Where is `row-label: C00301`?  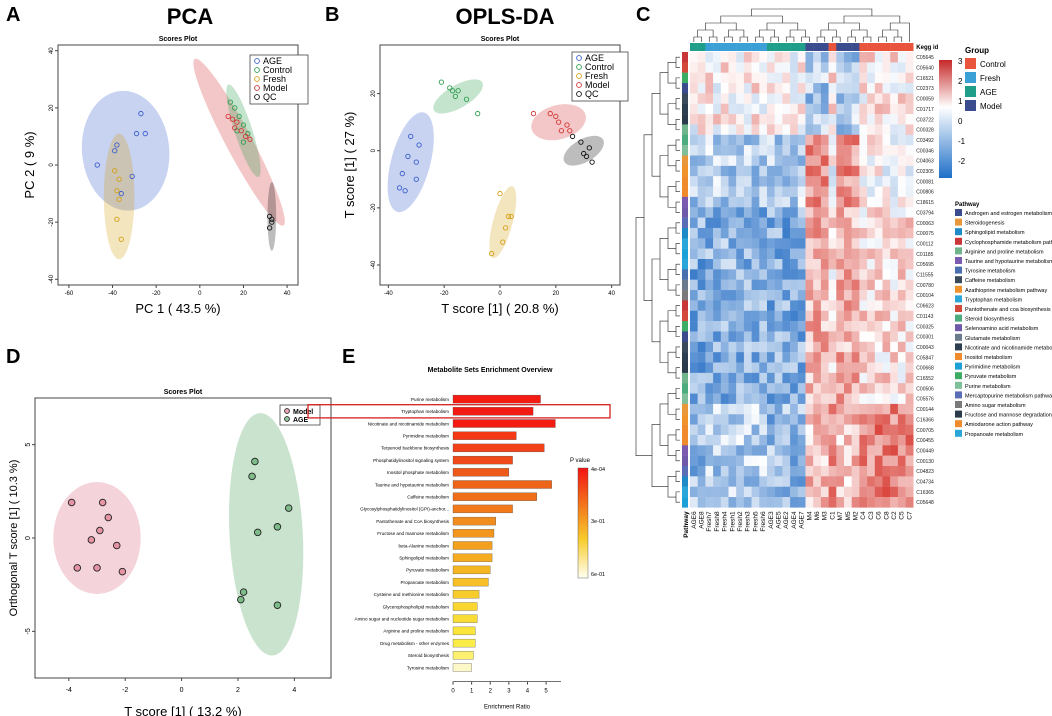
row-label: C00301 is located at coordinates (925, 338).